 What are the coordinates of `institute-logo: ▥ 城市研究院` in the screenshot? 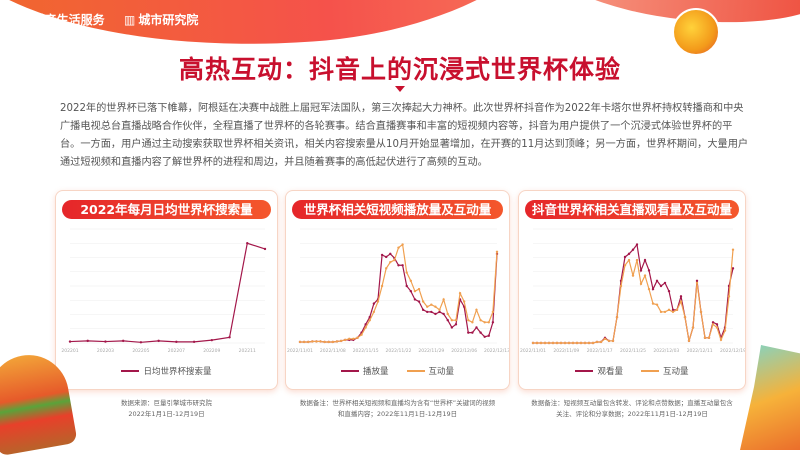 It's located at (161, 19).